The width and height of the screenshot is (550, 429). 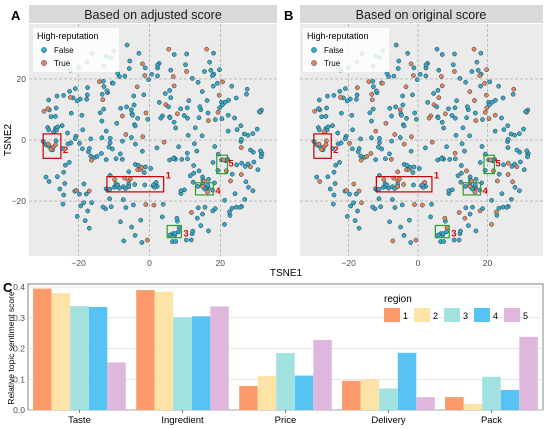 What do you see at coordinates (22, 79) in the screenshot?
I see `y-tick-label-a: 20` at bounding box center [22, 79].